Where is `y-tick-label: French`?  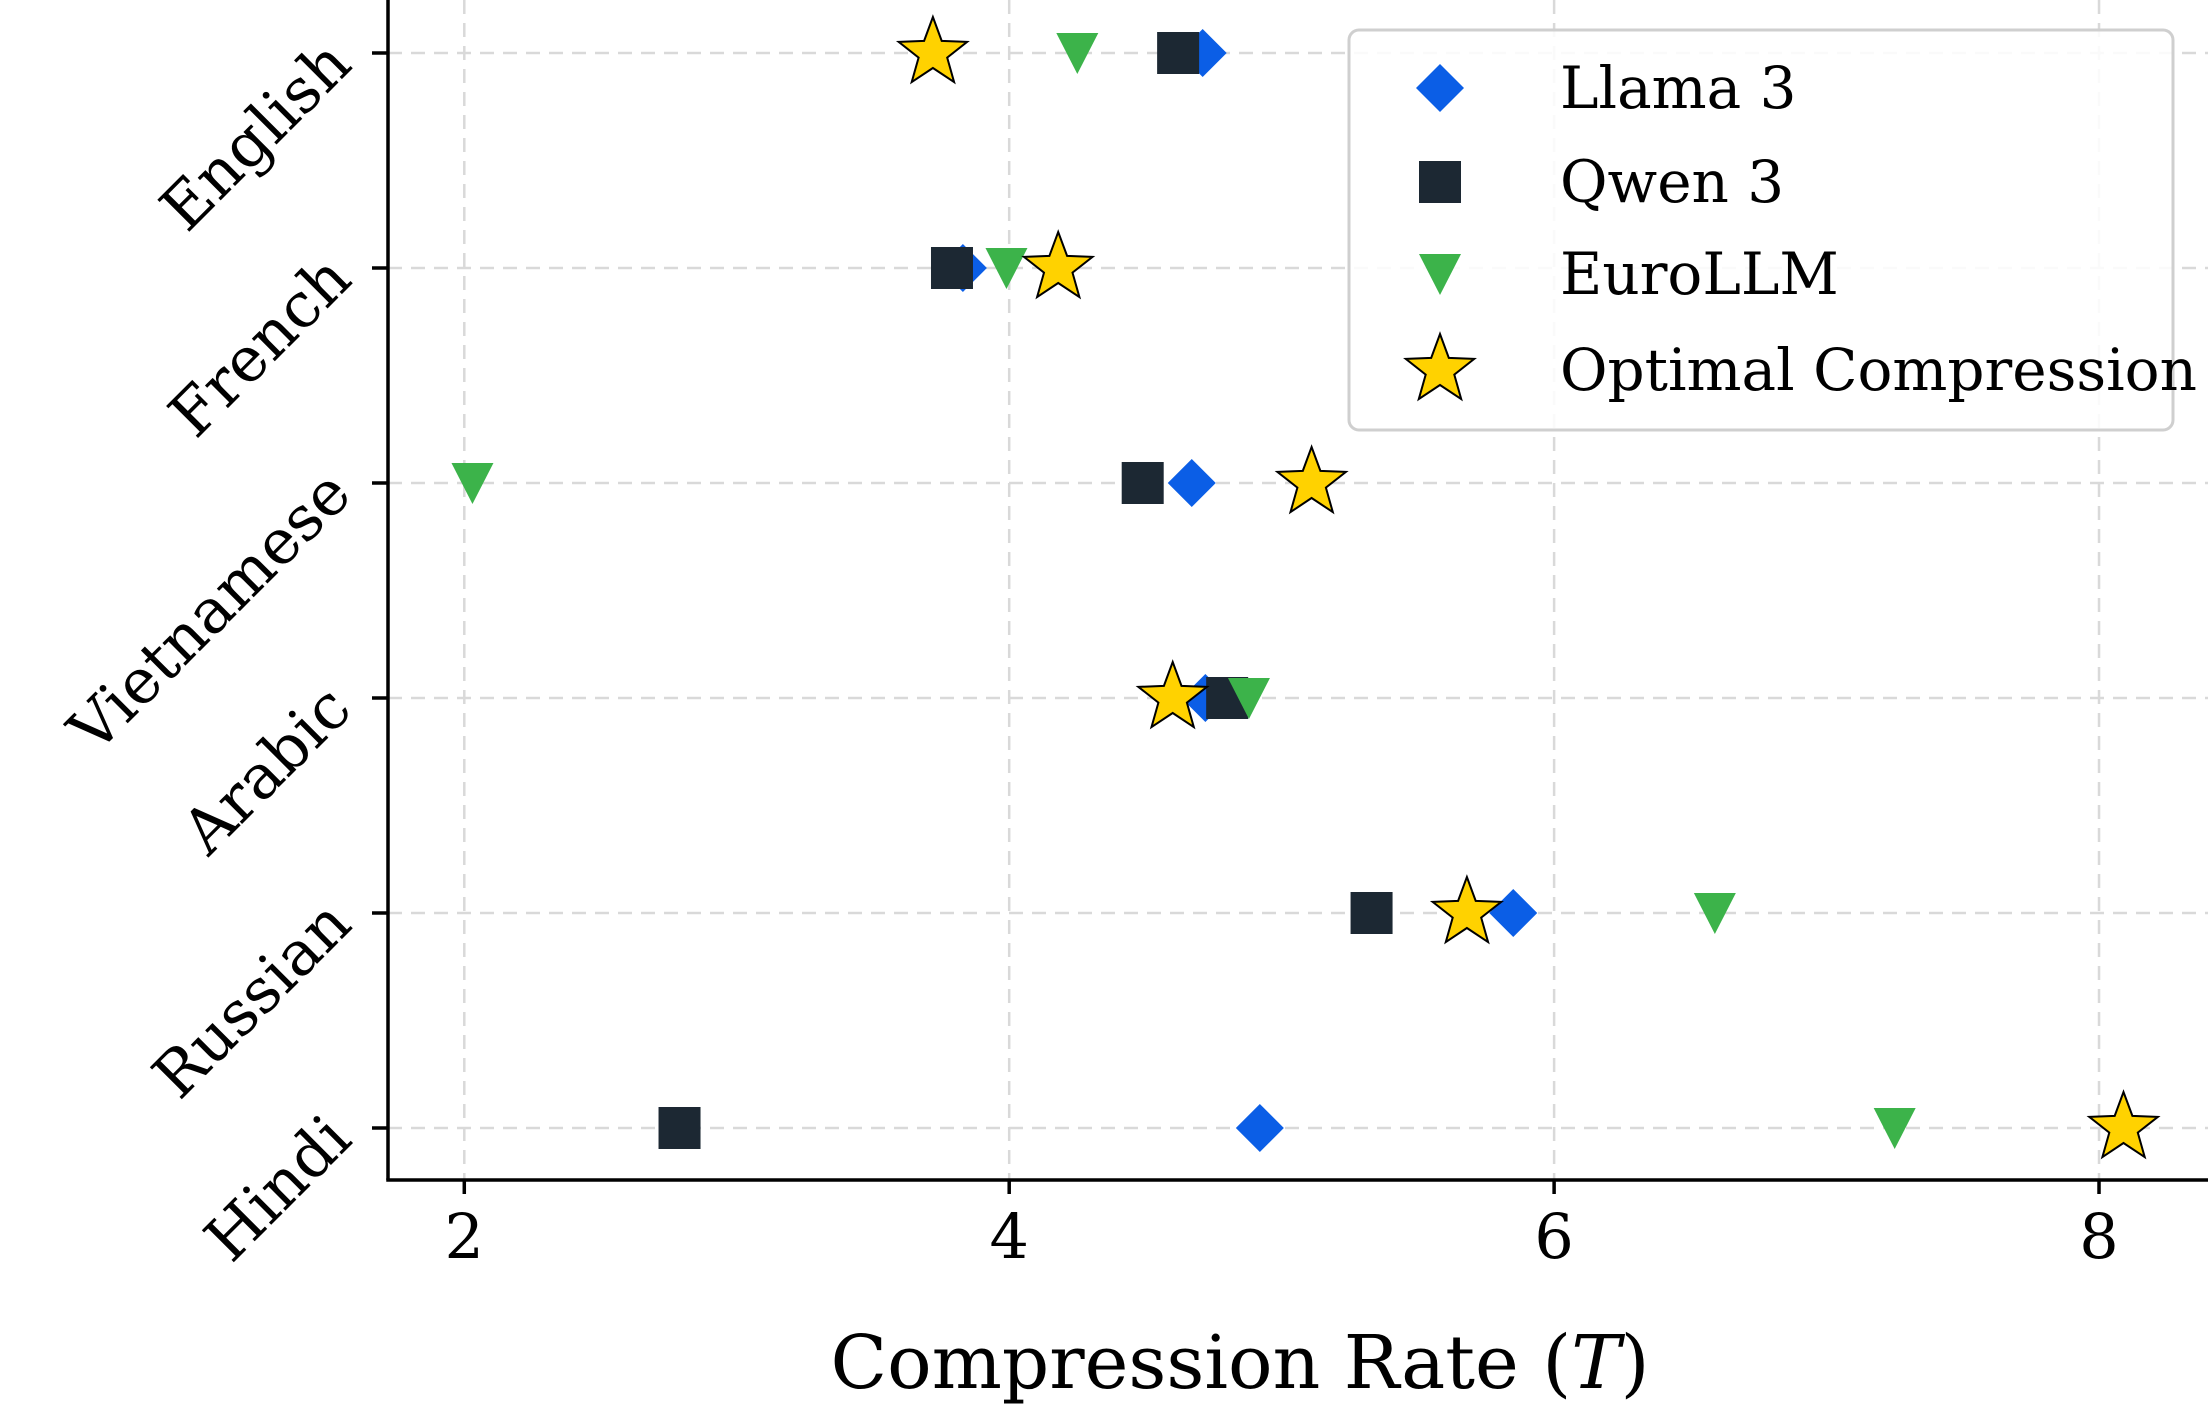
y-tick-label: French is located at coordinates (260, 346).